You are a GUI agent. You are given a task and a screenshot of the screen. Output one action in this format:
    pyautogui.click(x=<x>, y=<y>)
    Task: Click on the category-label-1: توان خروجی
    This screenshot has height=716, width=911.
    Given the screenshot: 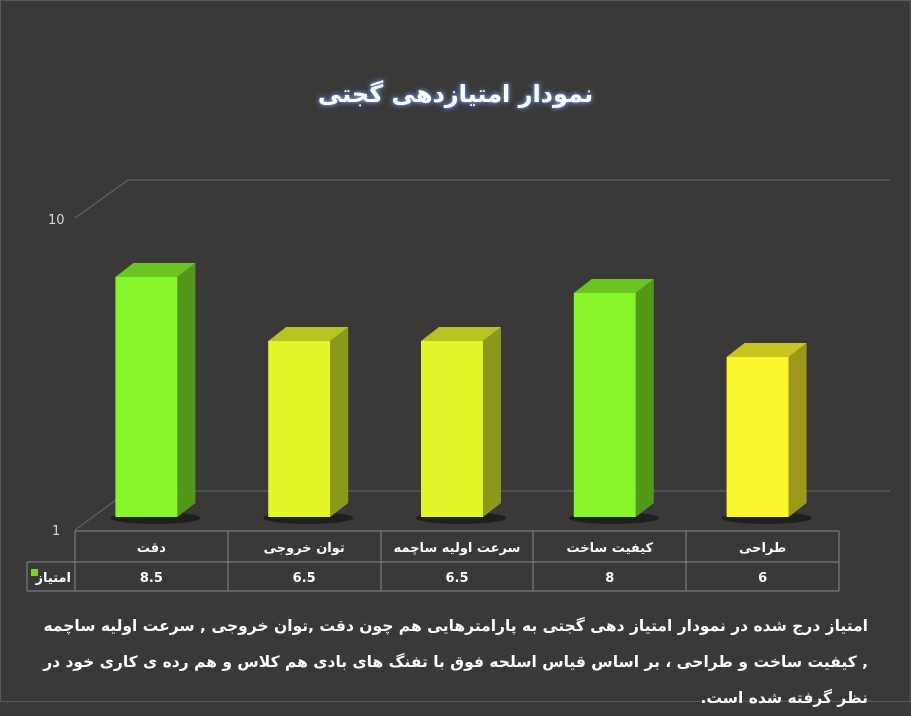 What is the action you would take?
    pyautogui.click(x=304, y=548)
    